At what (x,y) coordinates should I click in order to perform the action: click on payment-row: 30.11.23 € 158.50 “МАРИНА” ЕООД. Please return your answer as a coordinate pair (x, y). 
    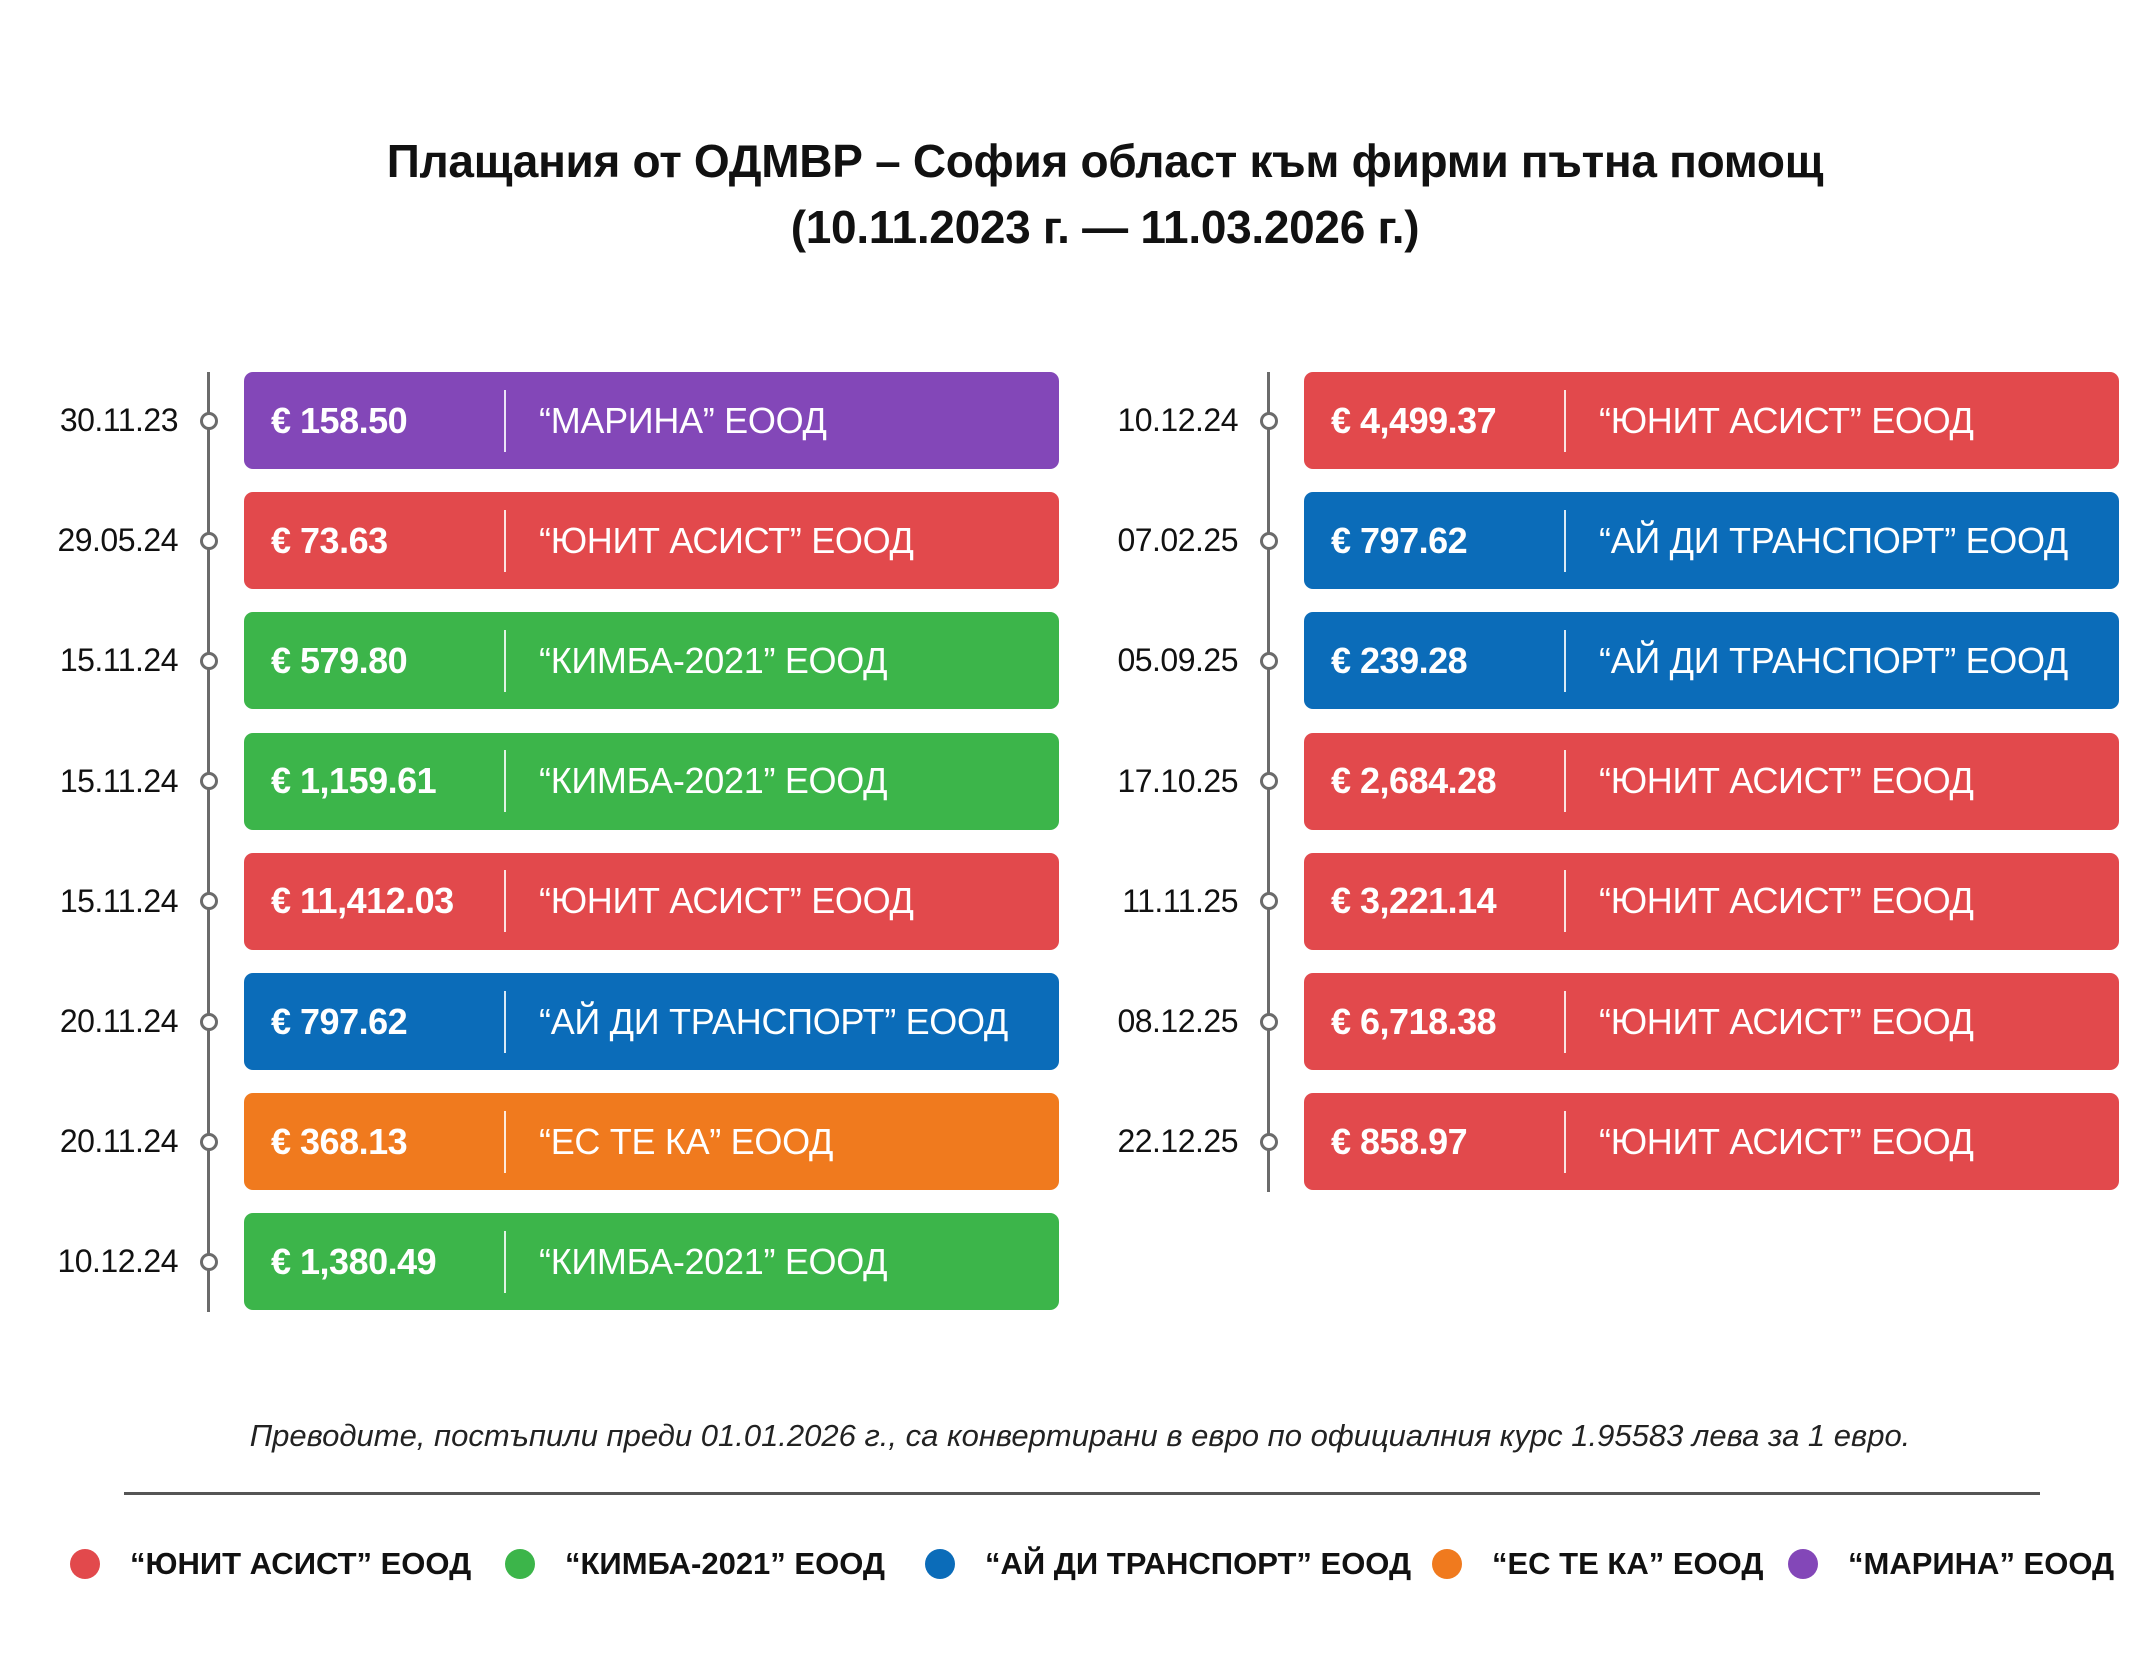
    Looking at the image, I should click on (530, 420).